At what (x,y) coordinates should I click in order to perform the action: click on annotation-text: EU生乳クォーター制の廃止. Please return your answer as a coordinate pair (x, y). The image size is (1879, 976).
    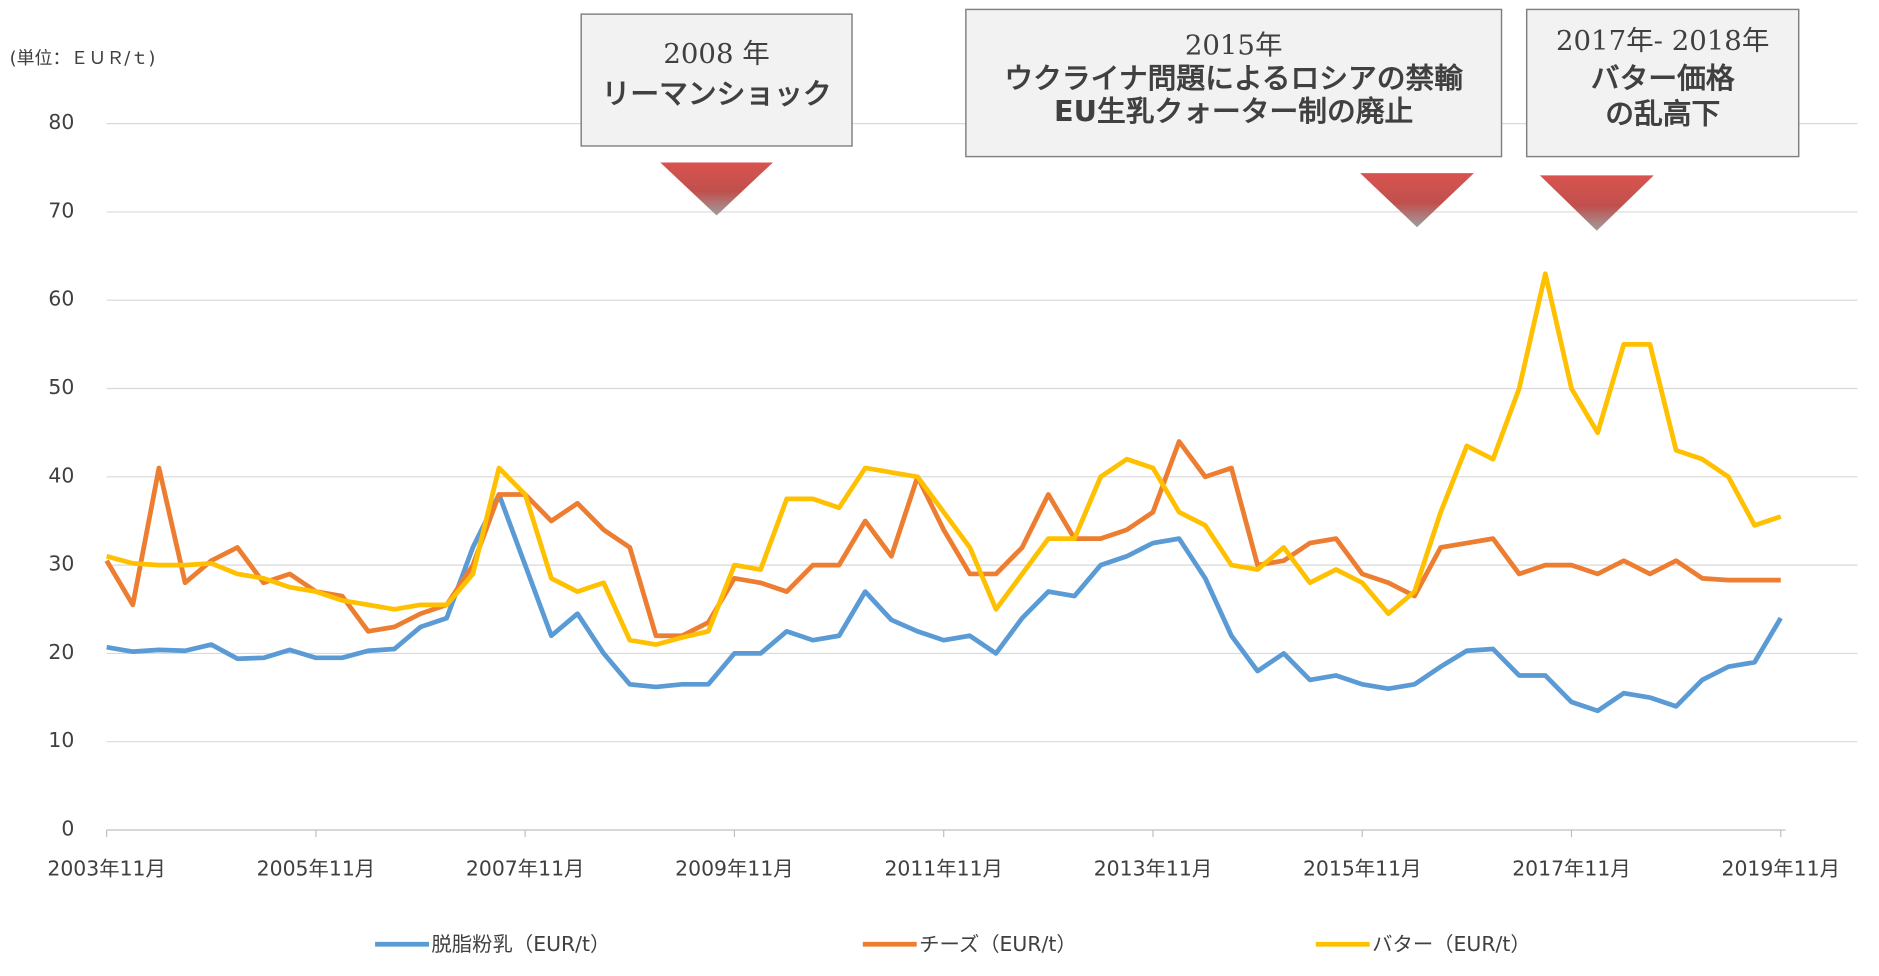
    Looking at the image, I should click on (1233, 111).